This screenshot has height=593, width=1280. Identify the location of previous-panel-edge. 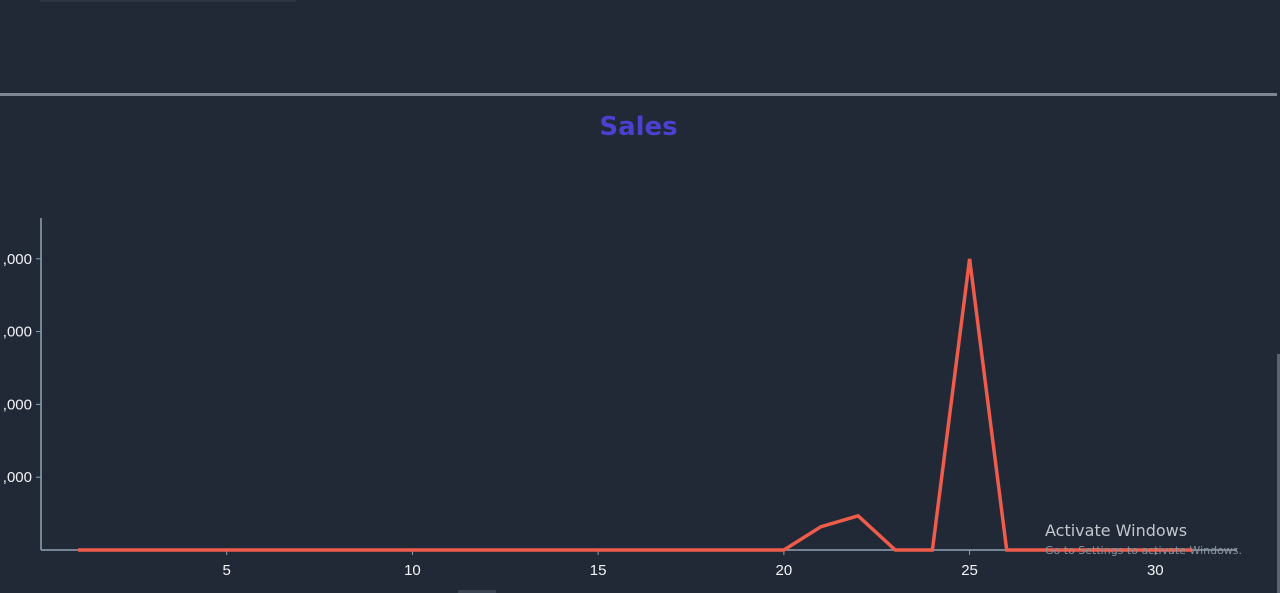
(168, 1).